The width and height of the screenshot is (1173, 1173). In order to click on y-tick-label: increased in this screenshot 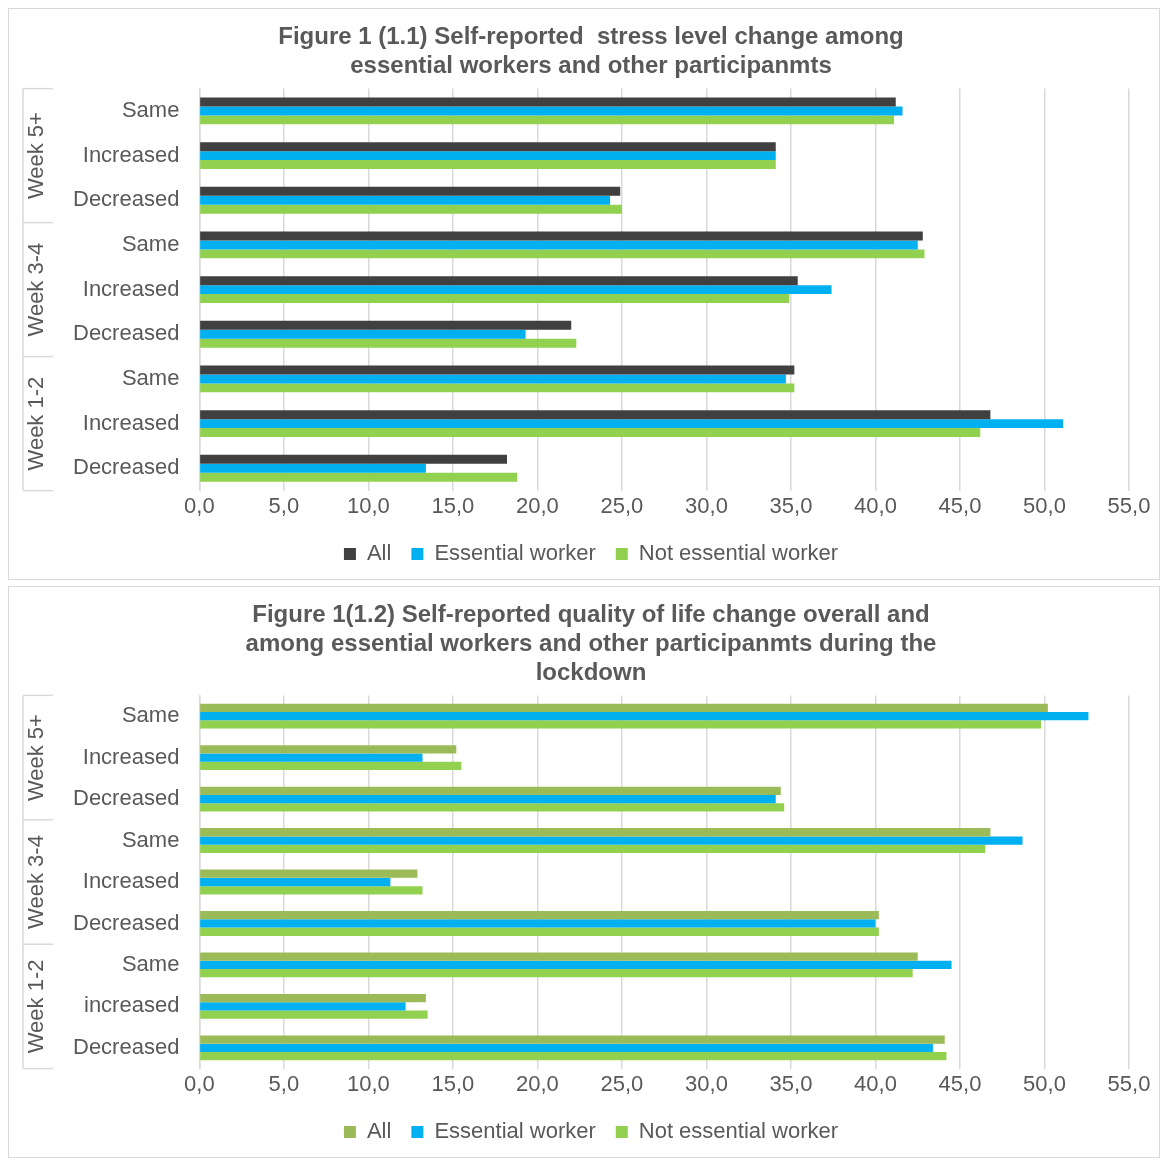, I will do `click(132, 1005)`.